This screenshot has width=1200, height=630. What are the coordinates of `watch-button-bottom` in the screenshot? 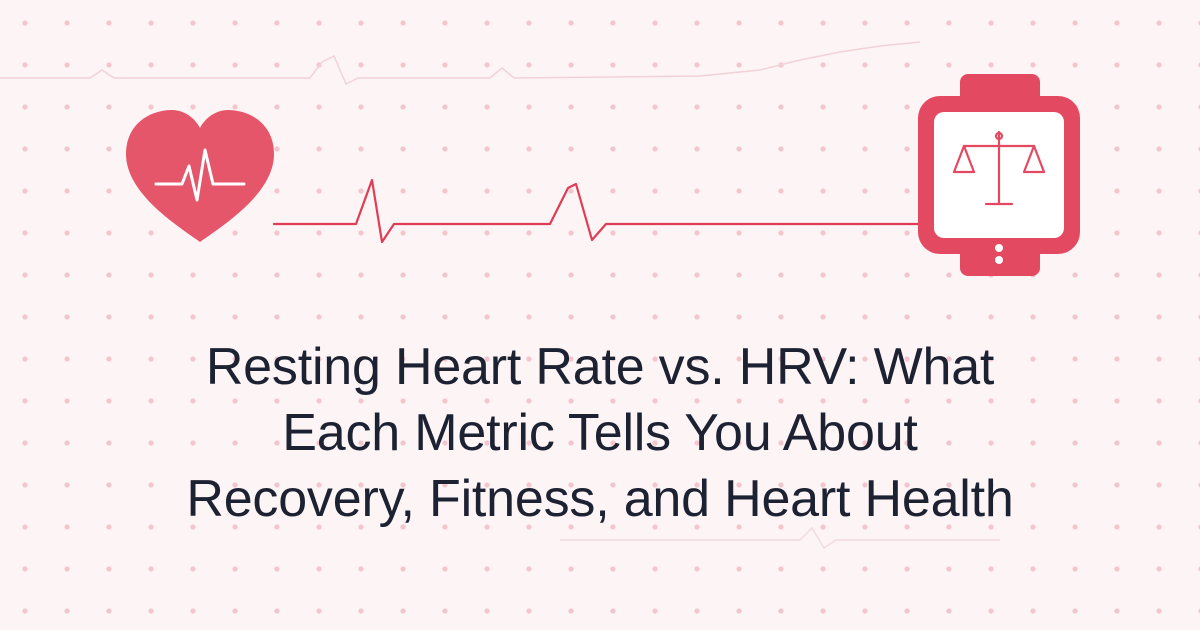 It's located at (999, 260).